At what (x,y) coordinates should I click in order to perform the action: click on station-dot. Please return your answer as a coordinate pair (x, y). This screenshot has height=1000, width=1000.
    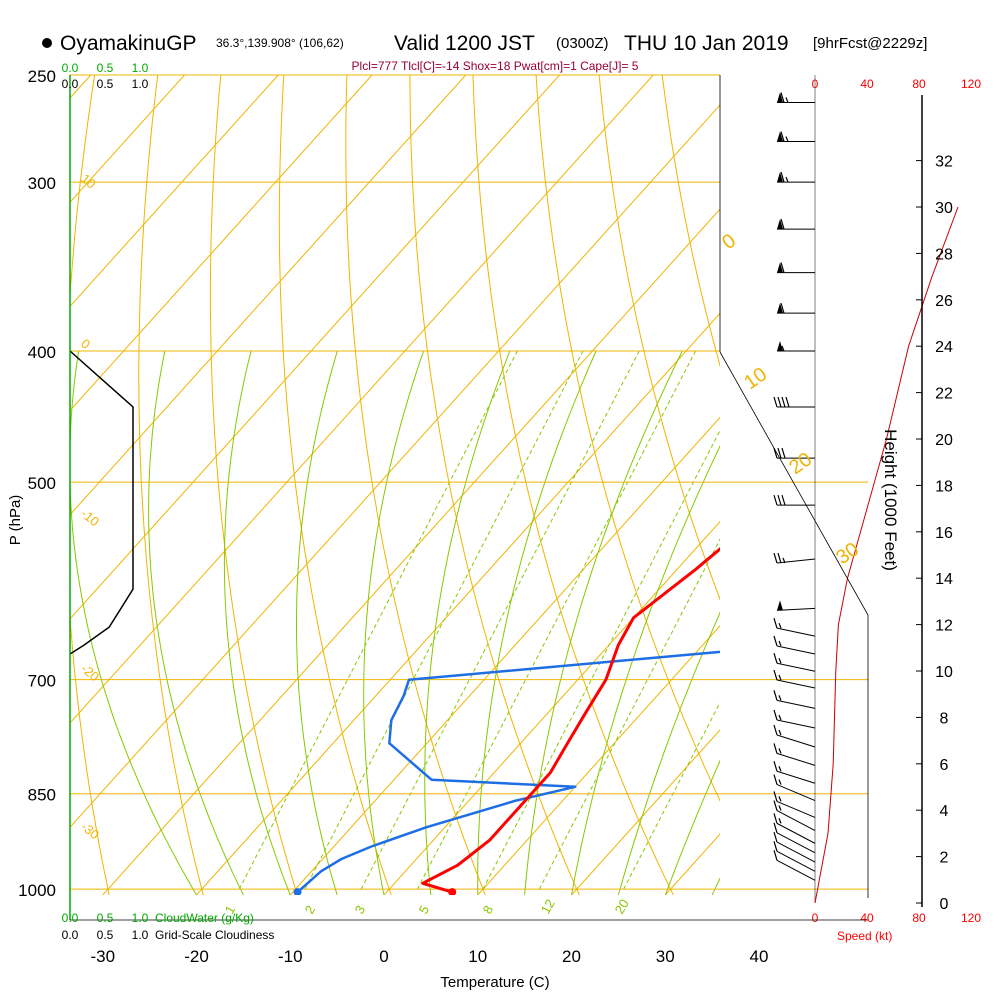
    Looking at the image, I should click on (47, 43).